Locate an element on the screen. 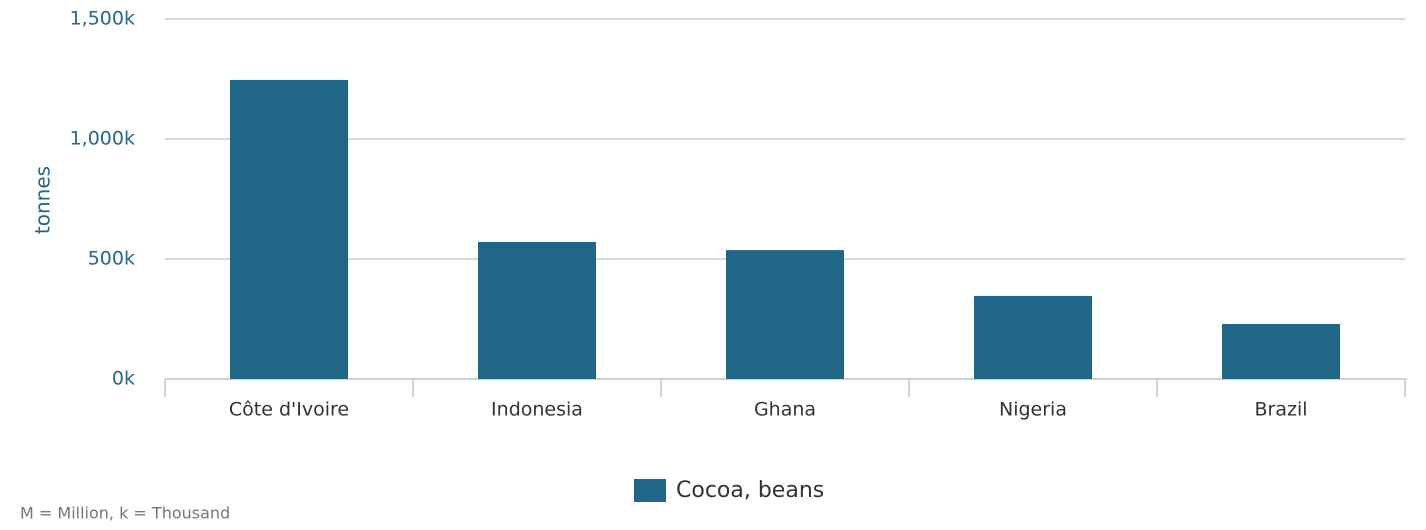  legend-swatch is located at coordinates (650, 490).